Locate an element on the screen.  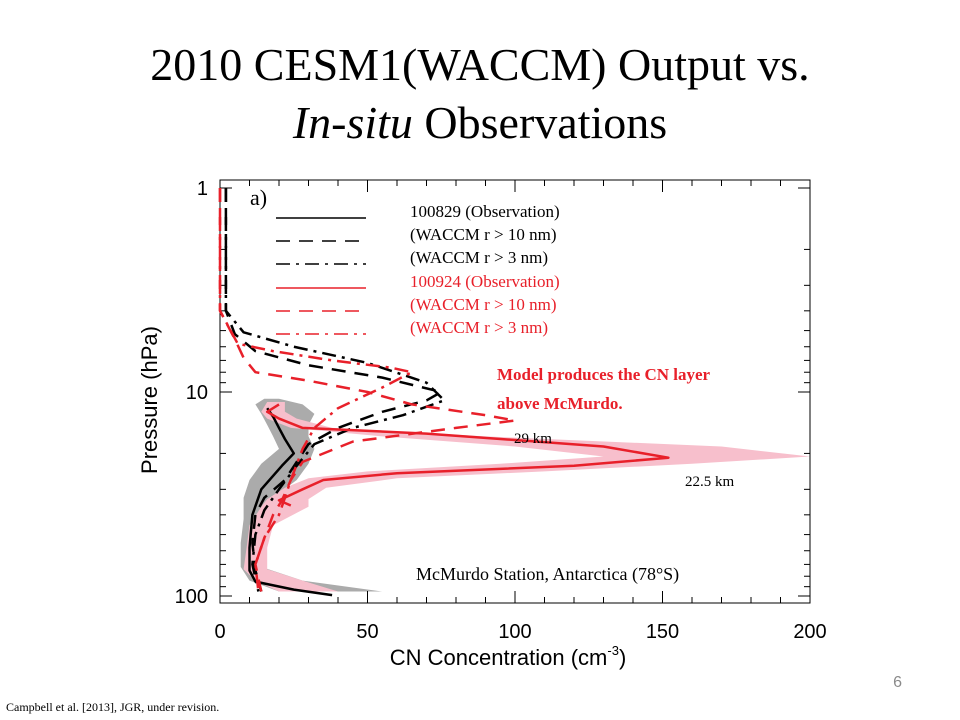
page-number: 6 is located at coordinates (897, 682).